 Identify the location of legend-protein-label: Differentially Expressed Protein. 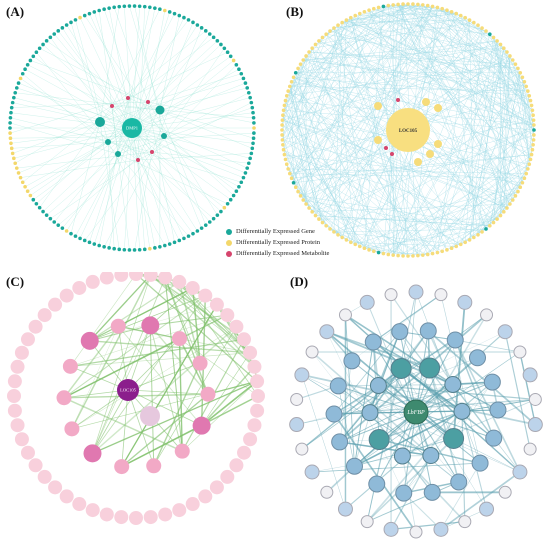
(278, 242).